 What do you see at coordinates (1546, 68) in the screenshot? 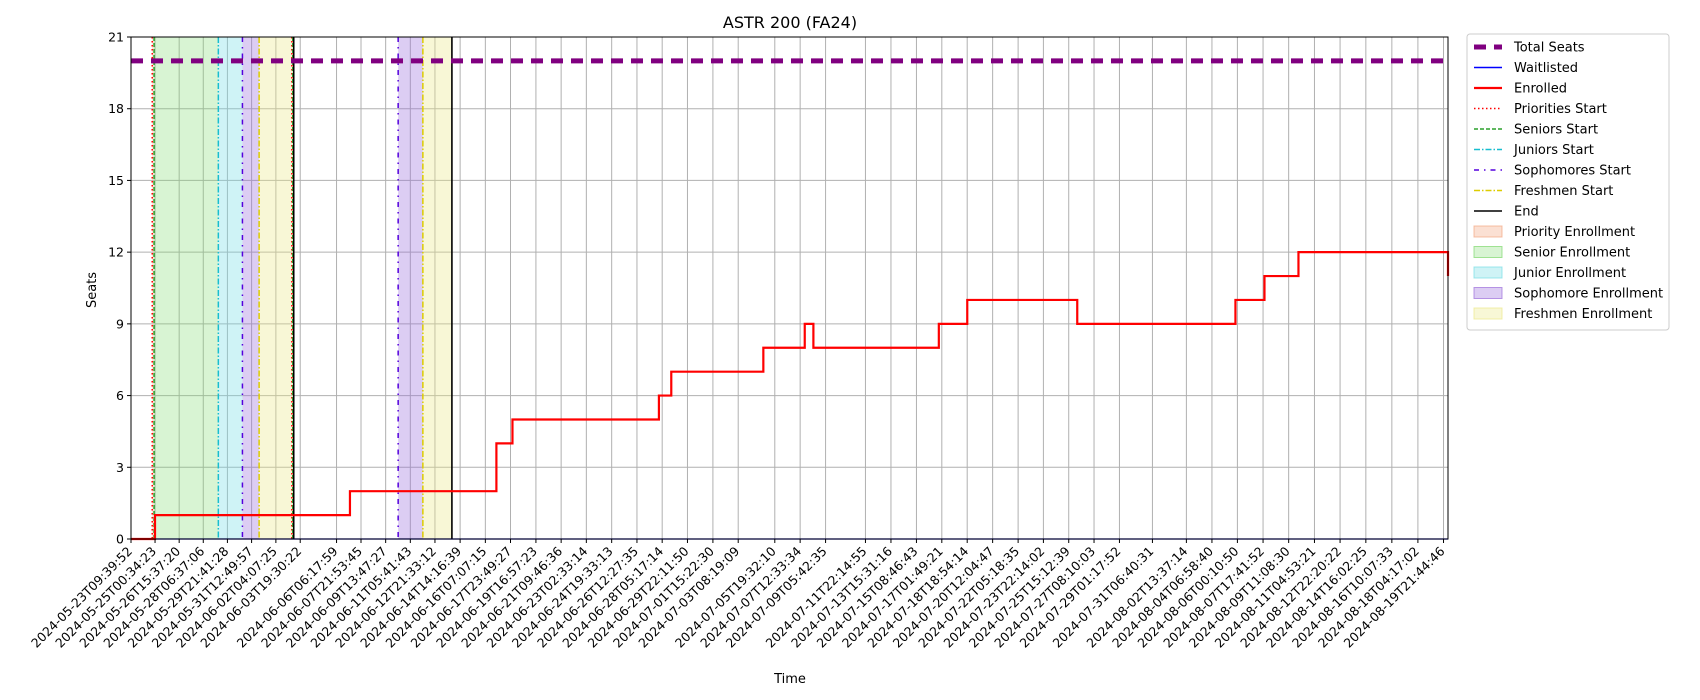
I see `legend-label: Waitlisted` at bounding box center [1546, 68].